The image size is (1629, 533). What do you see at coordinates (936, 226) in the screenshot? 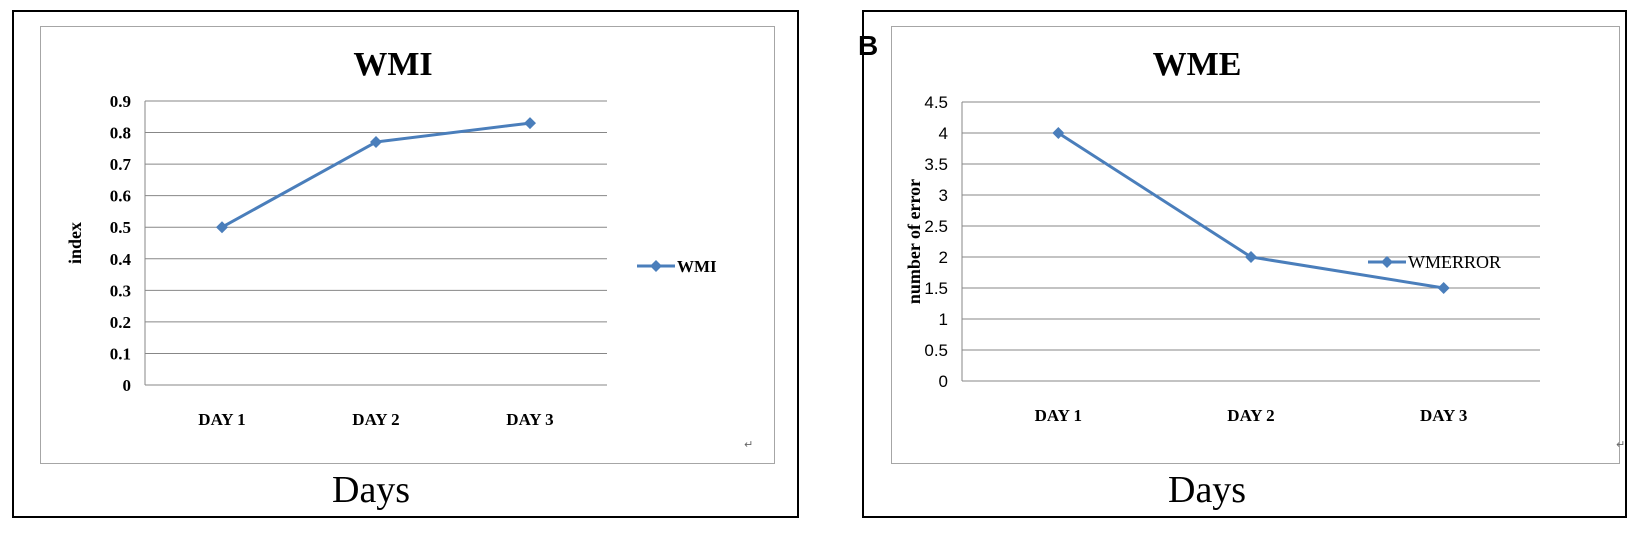
I see `y-tick-label: 2.5` at bounding box center [936, 226].